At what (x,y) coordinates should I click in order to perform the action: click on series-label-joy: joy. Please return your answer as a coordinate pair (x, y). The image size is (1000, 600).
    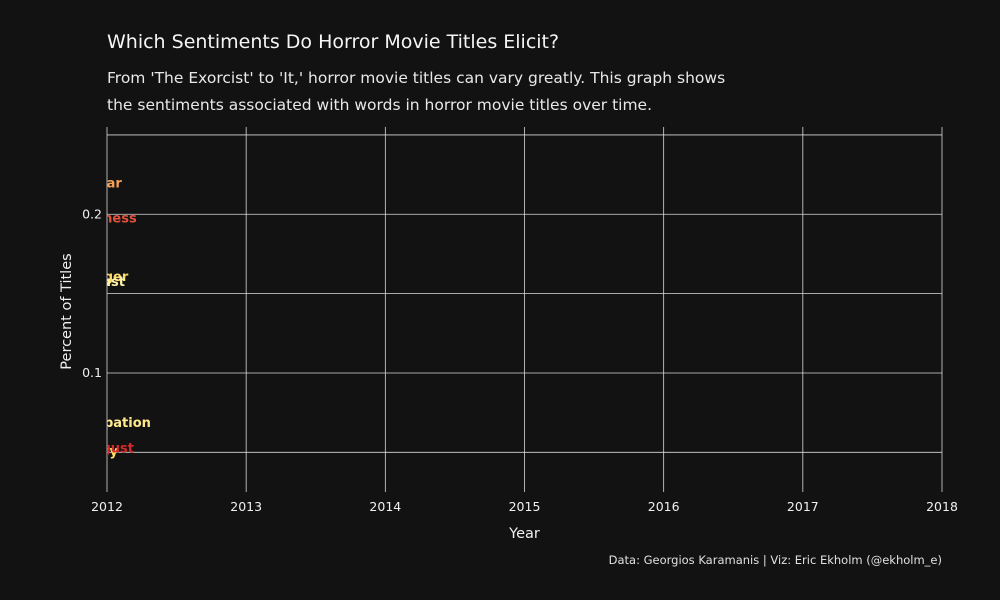
    Looking at the image, I should click on (106, 452).